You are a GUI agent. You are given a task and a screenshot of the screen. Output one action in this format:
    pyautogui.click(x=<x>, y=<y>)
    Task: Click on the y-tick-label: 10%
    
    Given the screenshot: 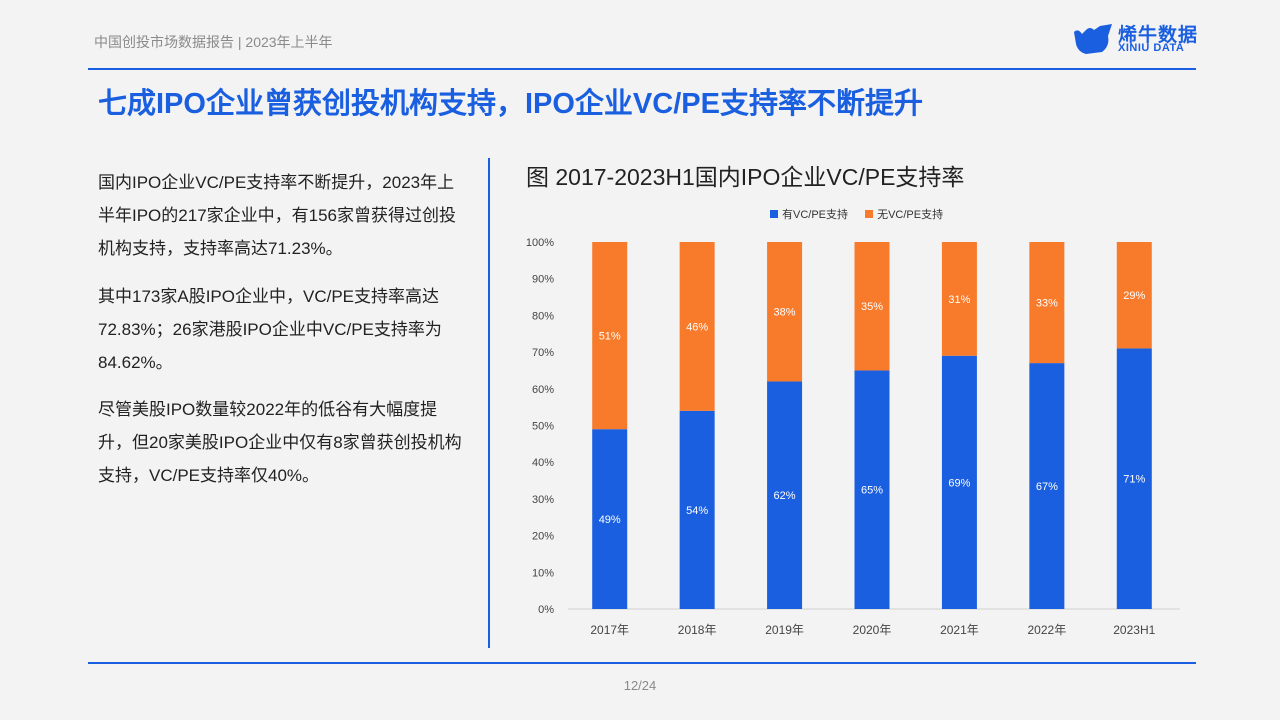 What is the action you would take?
    pyautogui.click(x=543, y=573)
    